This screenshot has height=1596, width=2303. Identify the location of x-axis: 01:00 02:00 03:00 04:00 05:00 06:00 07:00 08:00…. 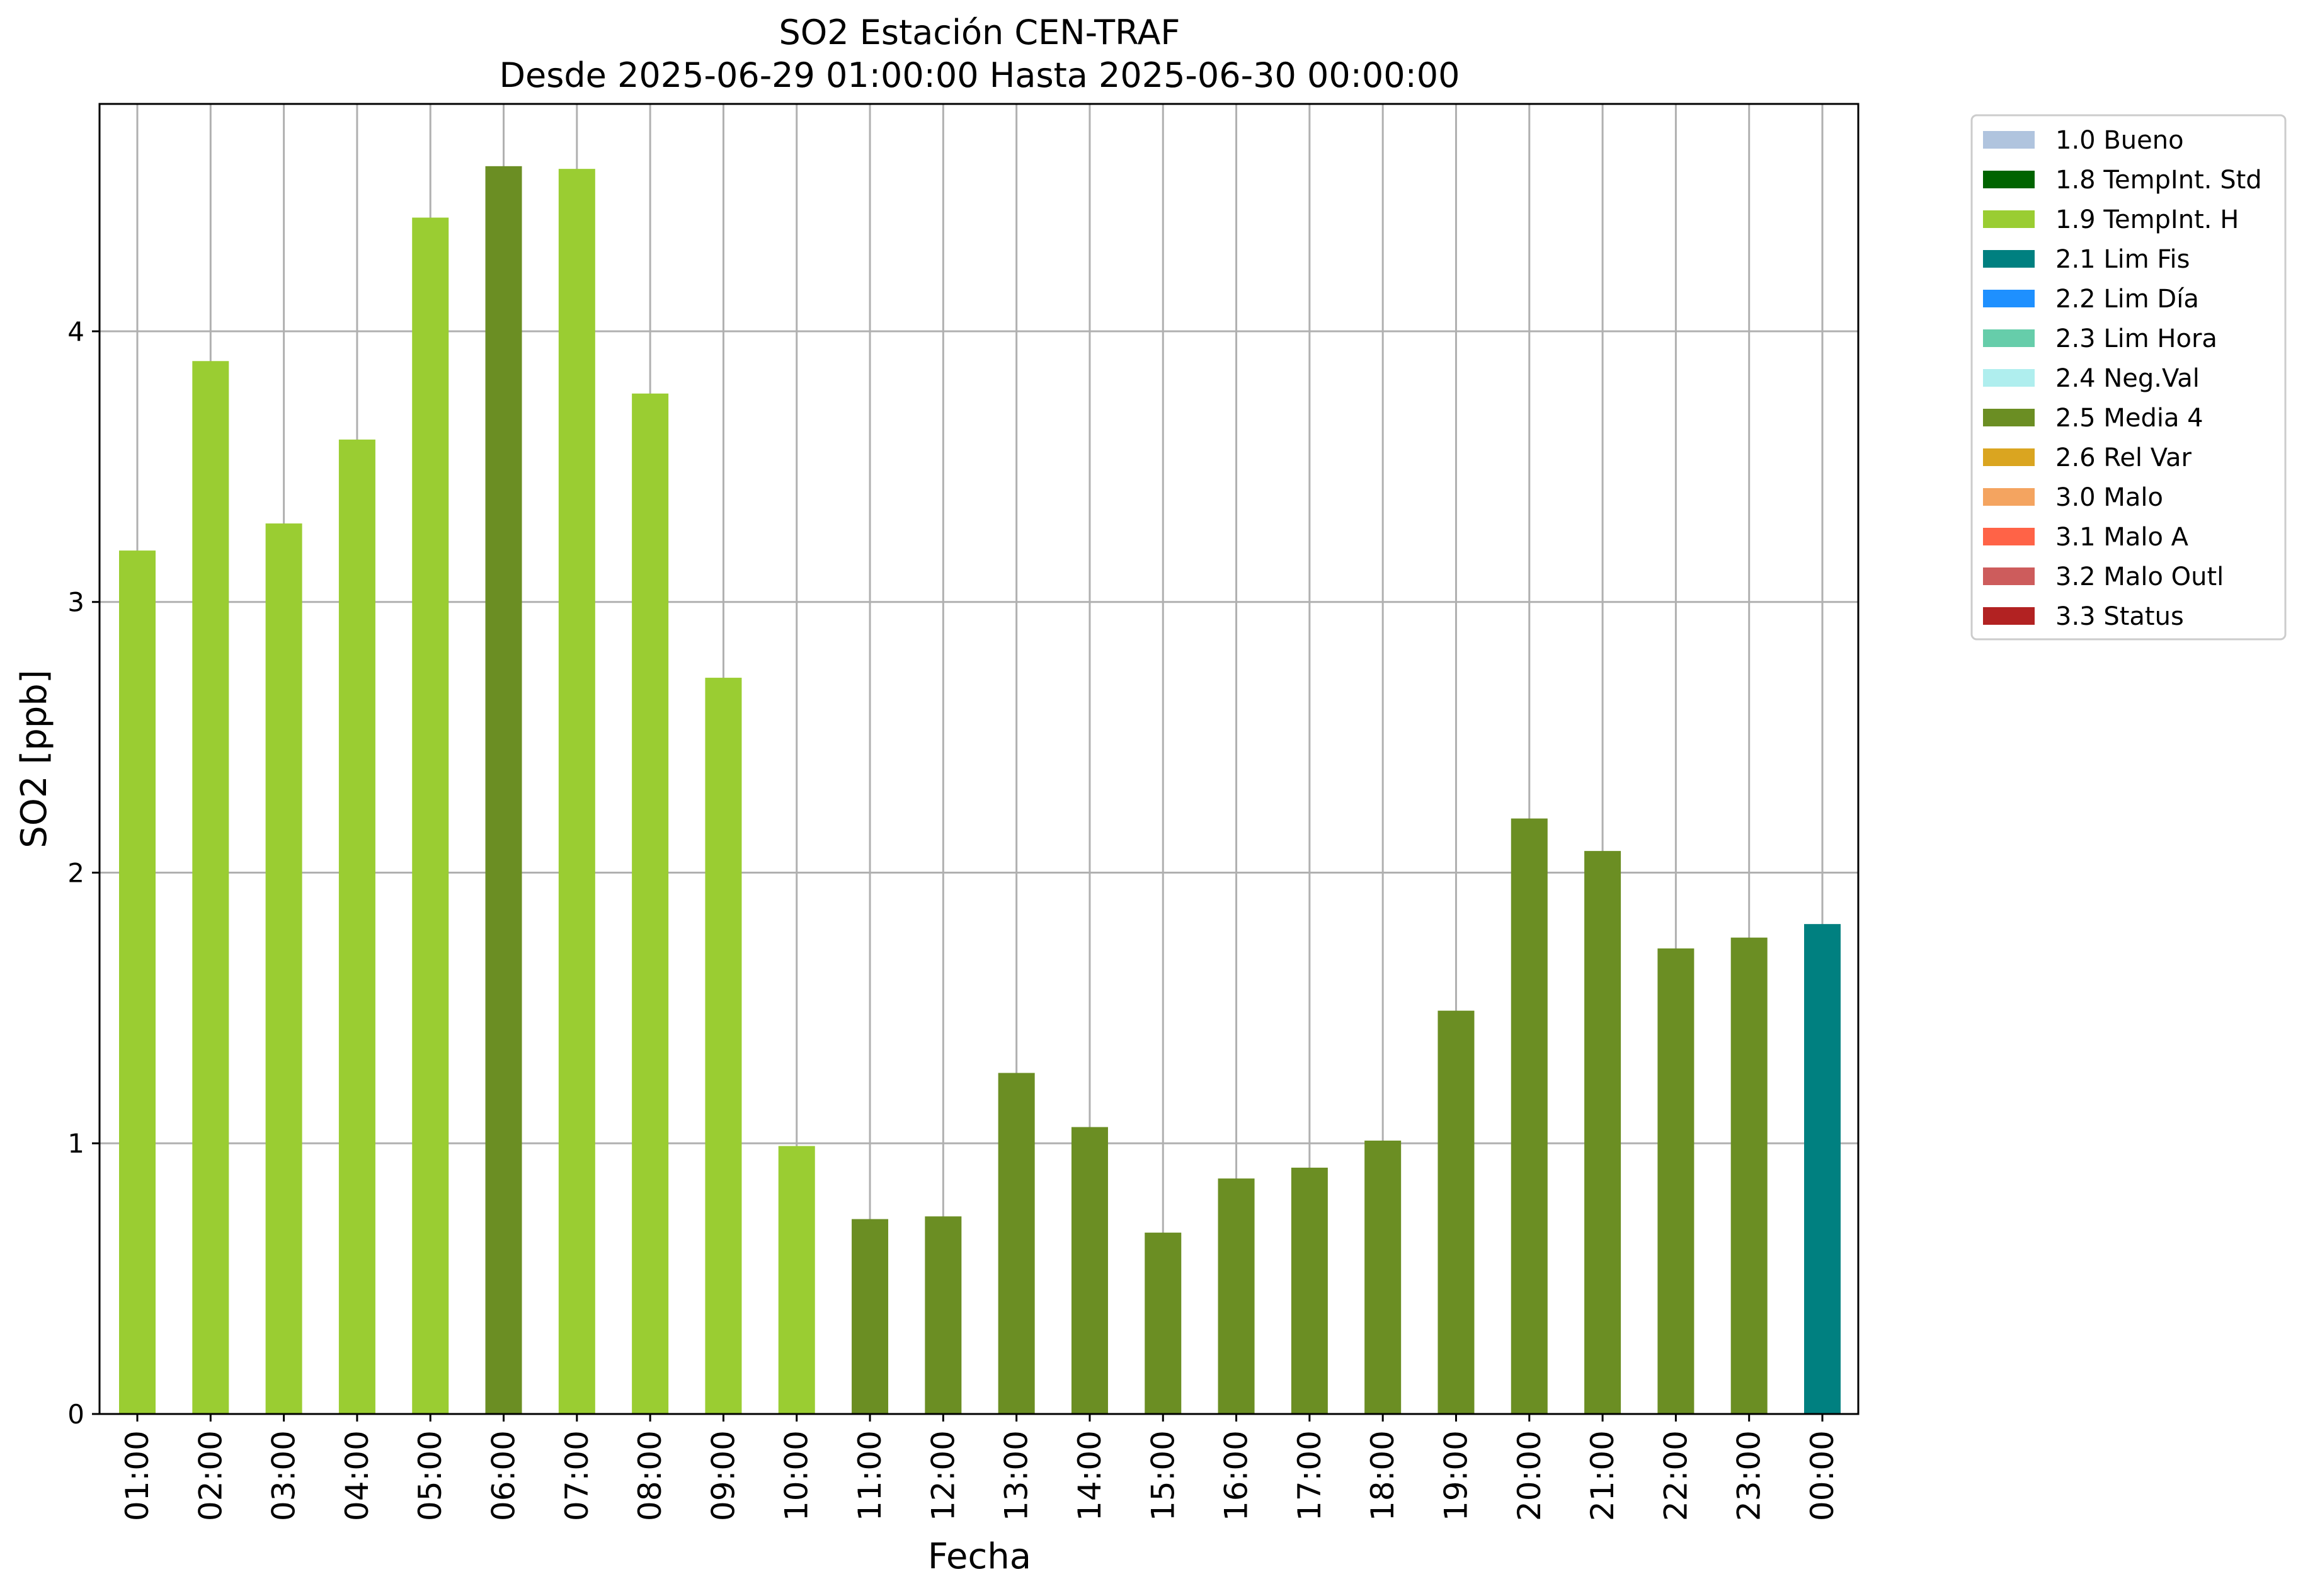
(980, 1467).